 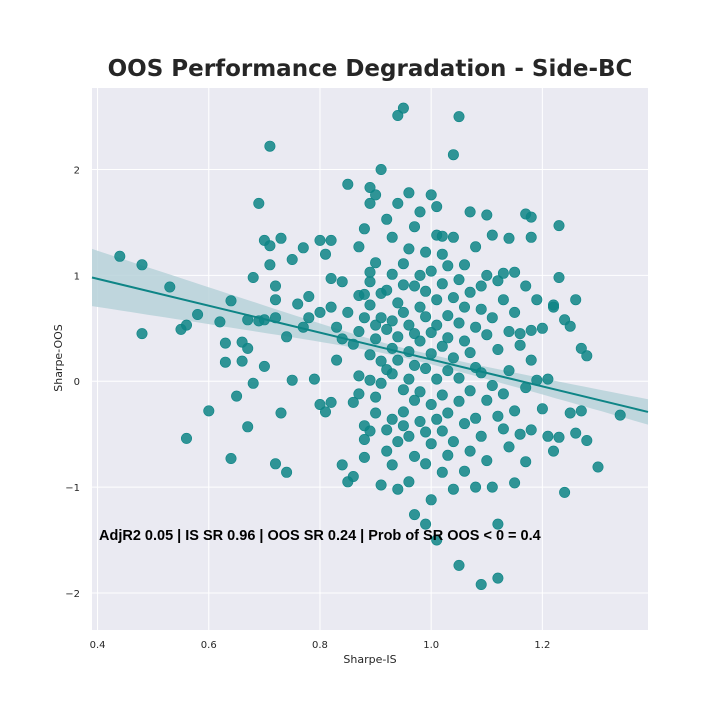 What do you see at coordinates (370, 69) in the screenshot?
I see `chart-title: OOS Performance Degradation - Side-BC` at bounding box center [370, 69].